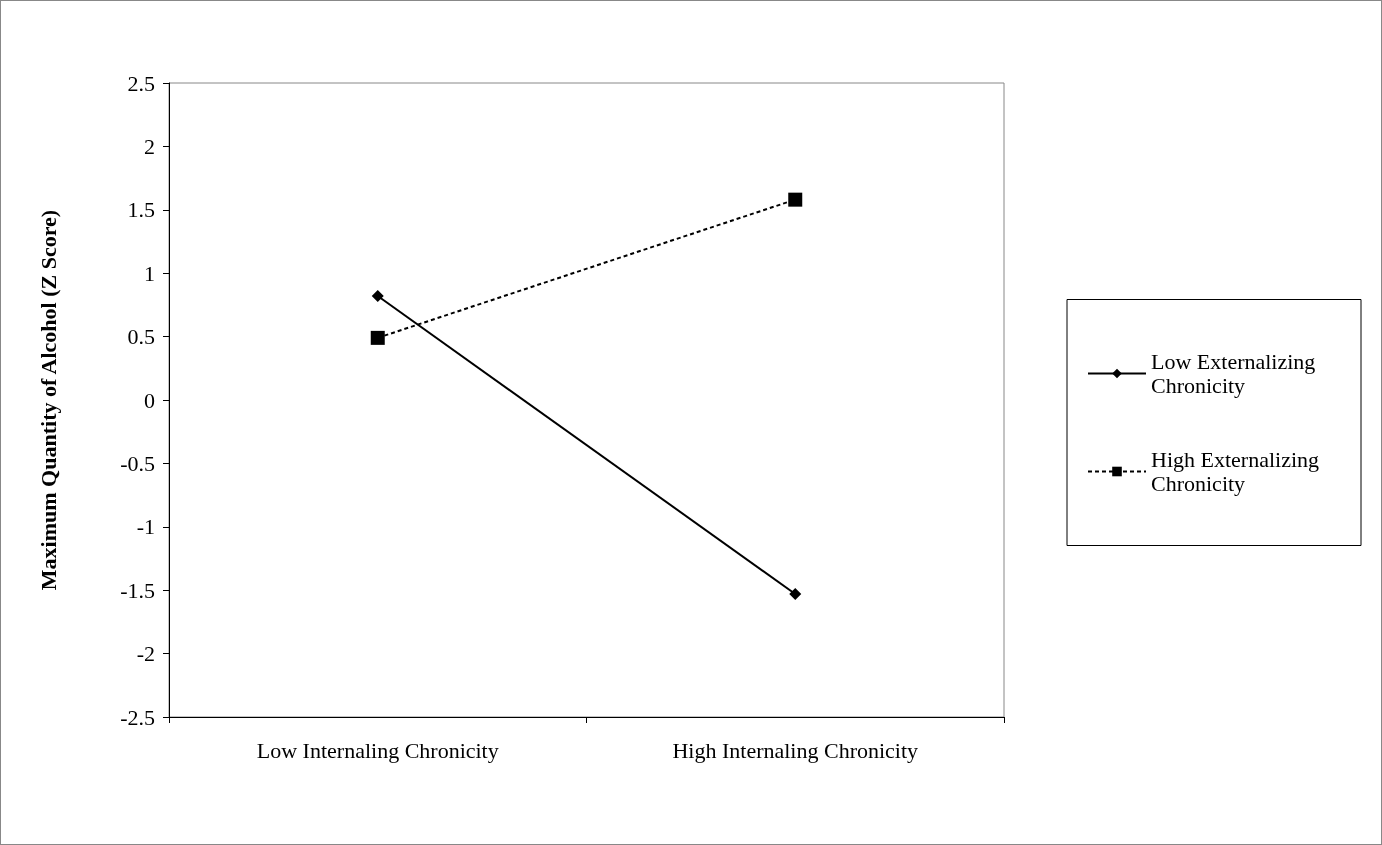  I want to click on legend-label: High Externalizing Chronicity, so click(1238, 471).